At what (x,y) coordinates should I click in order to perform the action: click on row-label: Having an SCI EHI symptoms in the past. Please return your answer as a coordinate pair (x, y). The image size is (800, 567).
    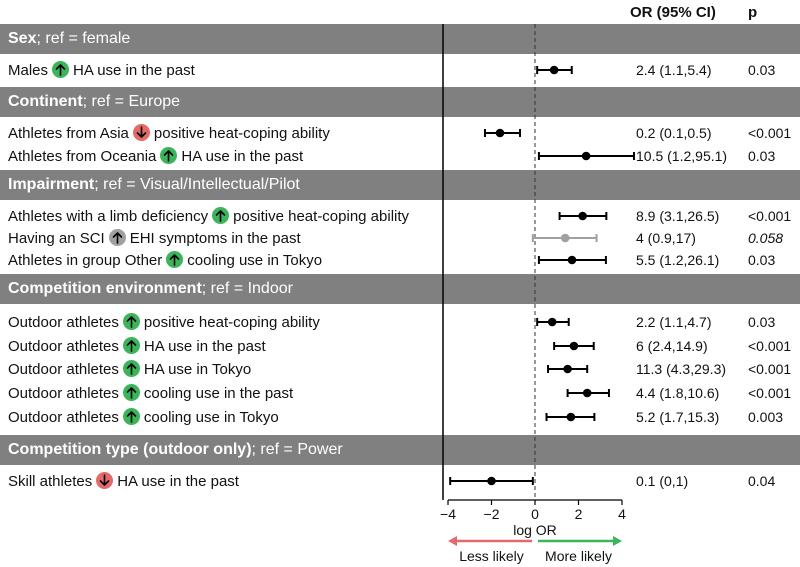
    Looking at the image, I should click on (154, 238).